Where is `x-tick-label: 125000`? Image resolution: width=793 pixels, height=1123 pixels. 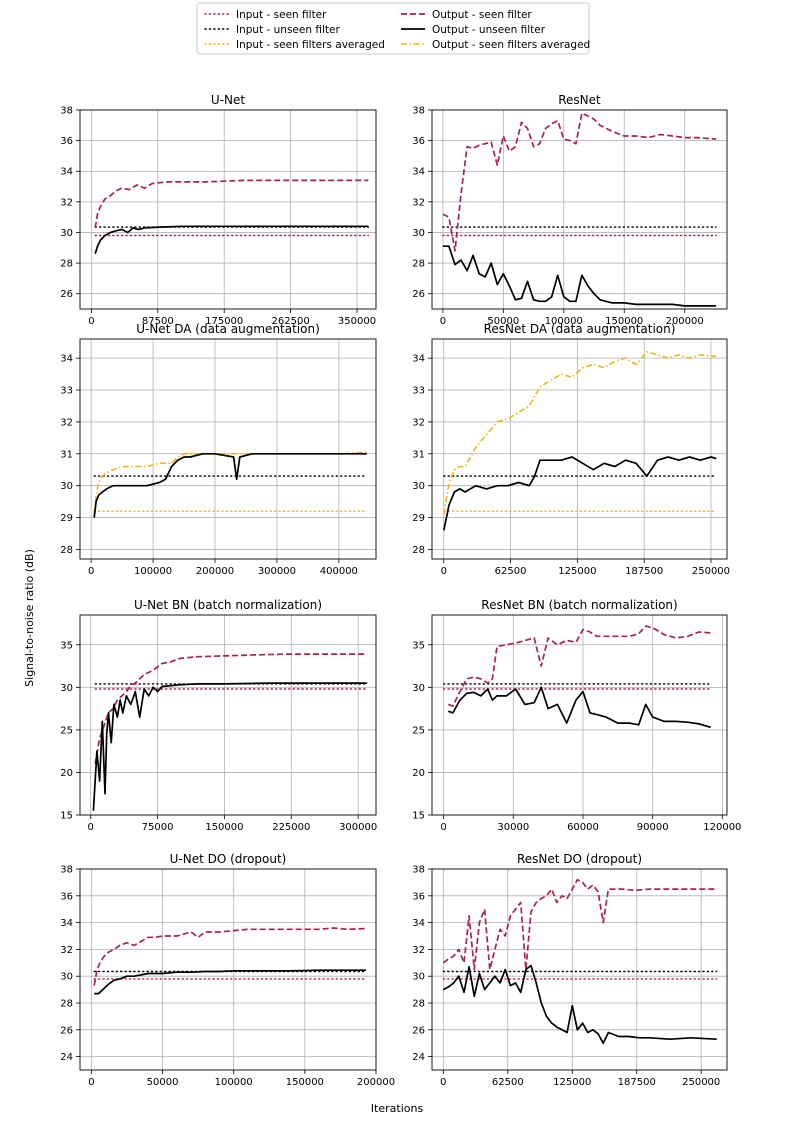 x-tick-label: 125000 is located at coordinates (572, 1082).